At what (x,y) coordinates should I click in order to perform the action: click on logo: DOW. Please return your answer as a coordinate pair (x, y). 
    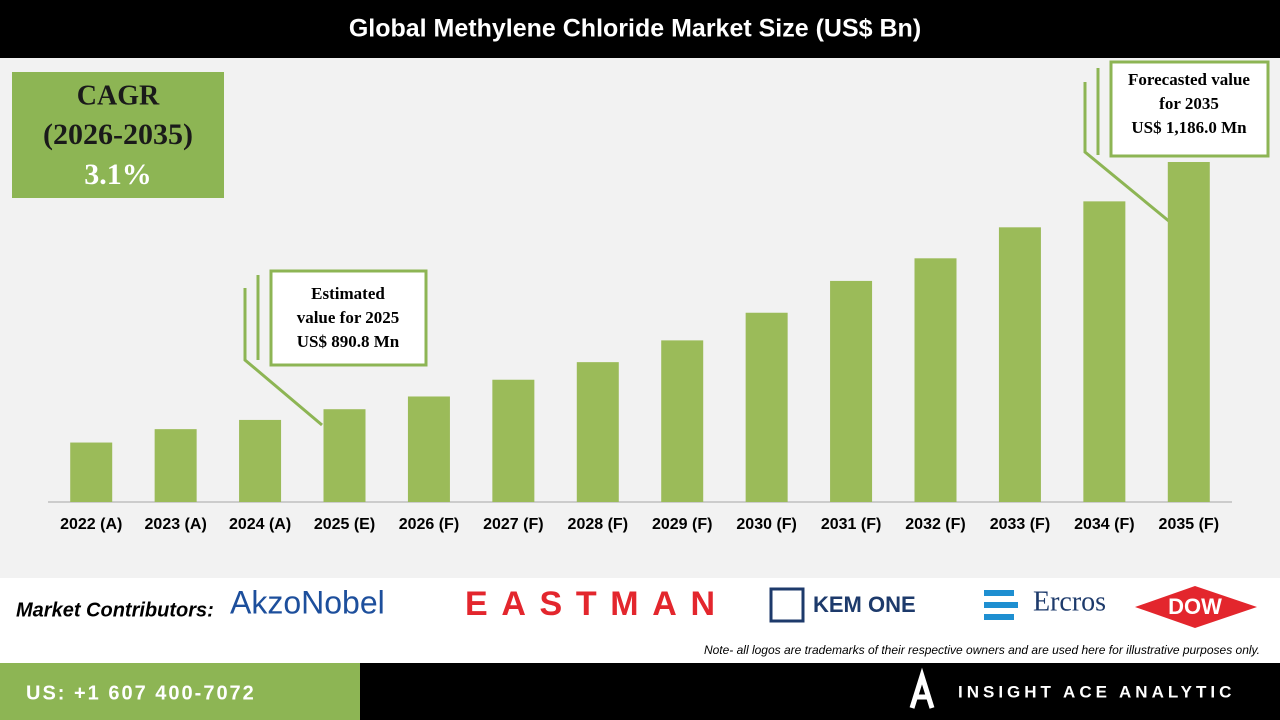
    Looking at the image, I should click on (1195, 606).